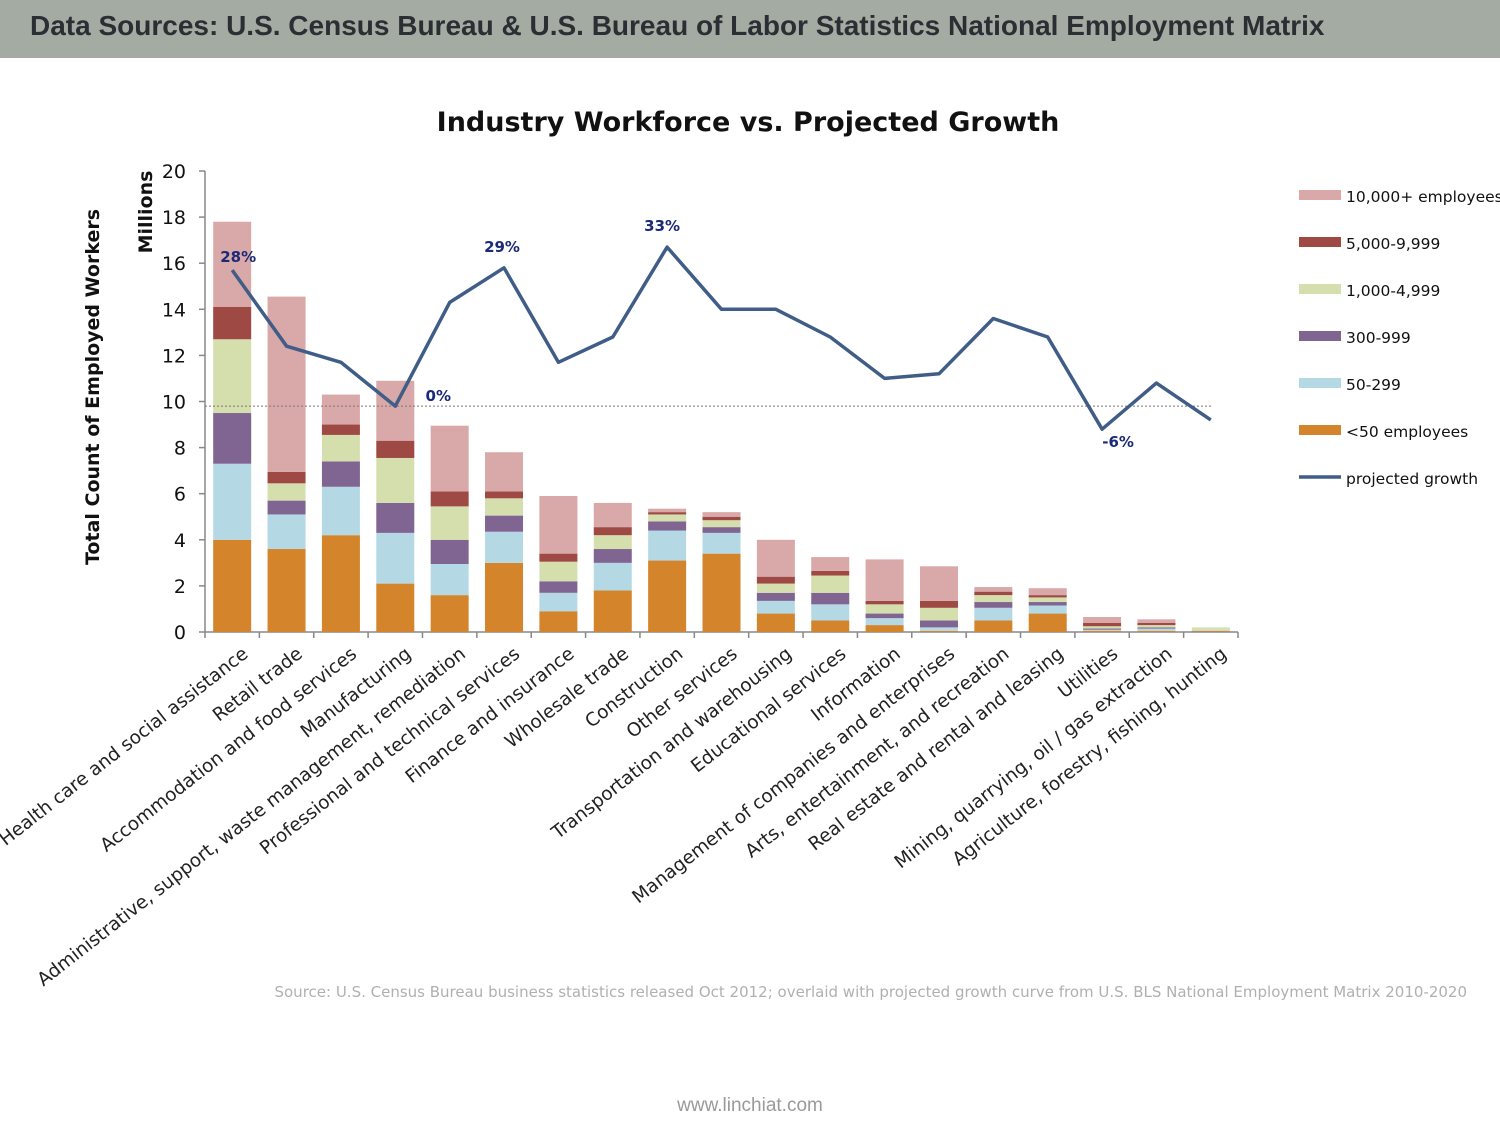  What do you see at coordinates (1378, 338) in the screenshot?
I see `legend-label: 300-999` at bounding box center [1378, 338].